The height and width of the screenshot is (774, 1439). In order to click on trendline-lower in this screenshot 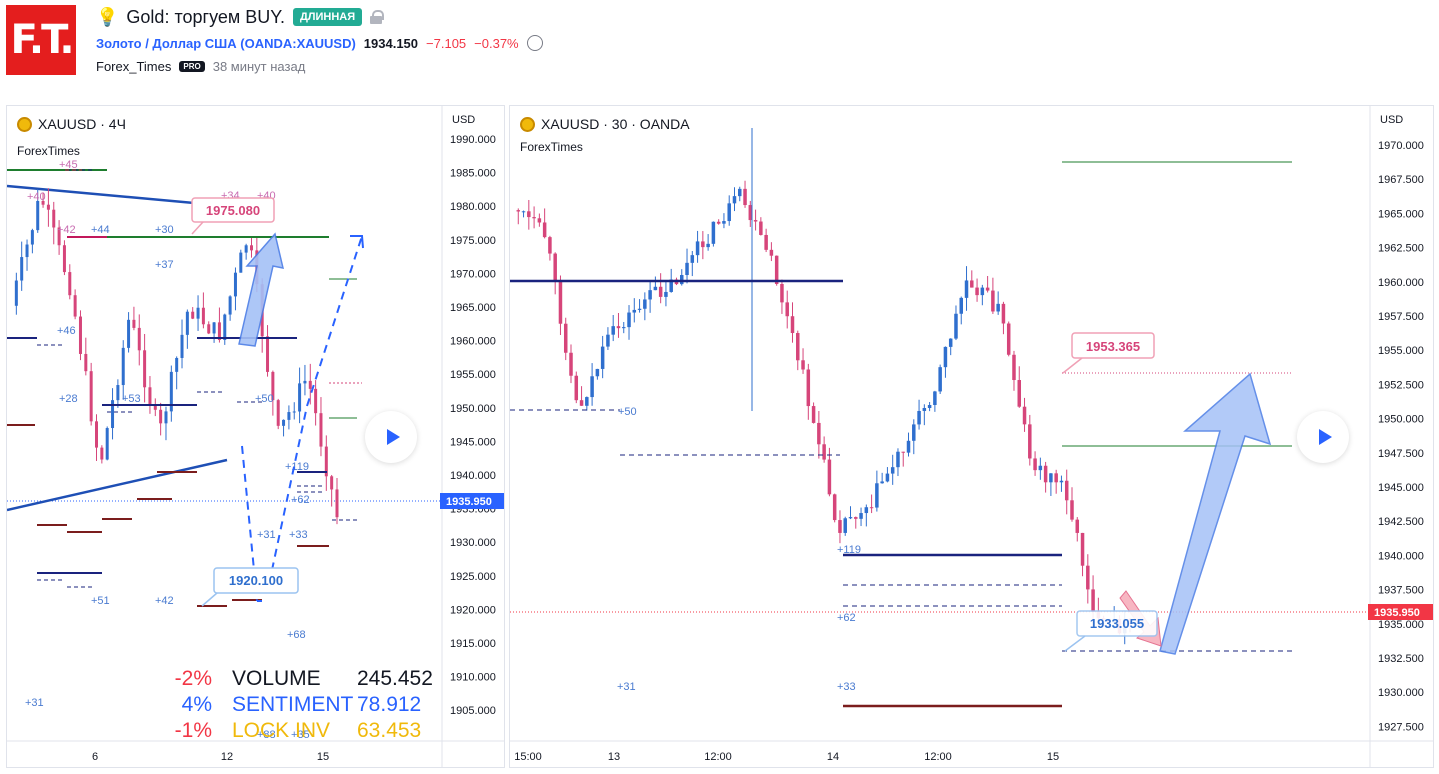, I will do `click(117, 485)`.